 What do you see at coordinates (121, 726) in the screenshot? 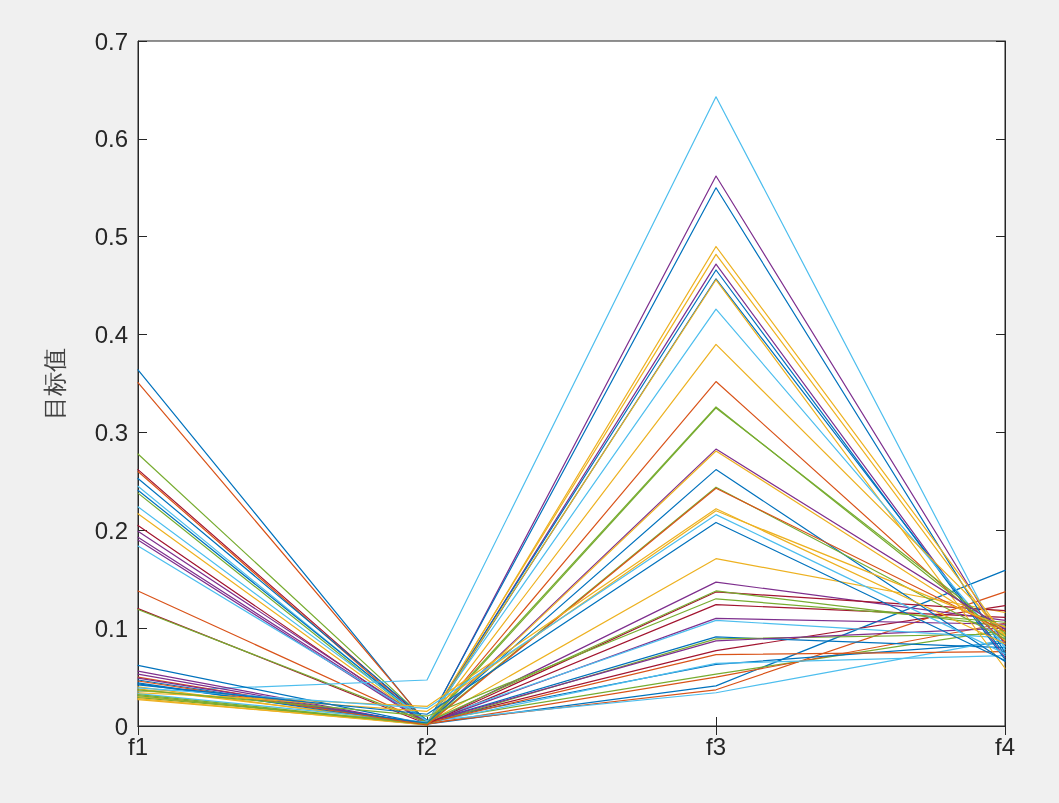
I see `y-tick-label: 0` at bounding box center [121, 726].